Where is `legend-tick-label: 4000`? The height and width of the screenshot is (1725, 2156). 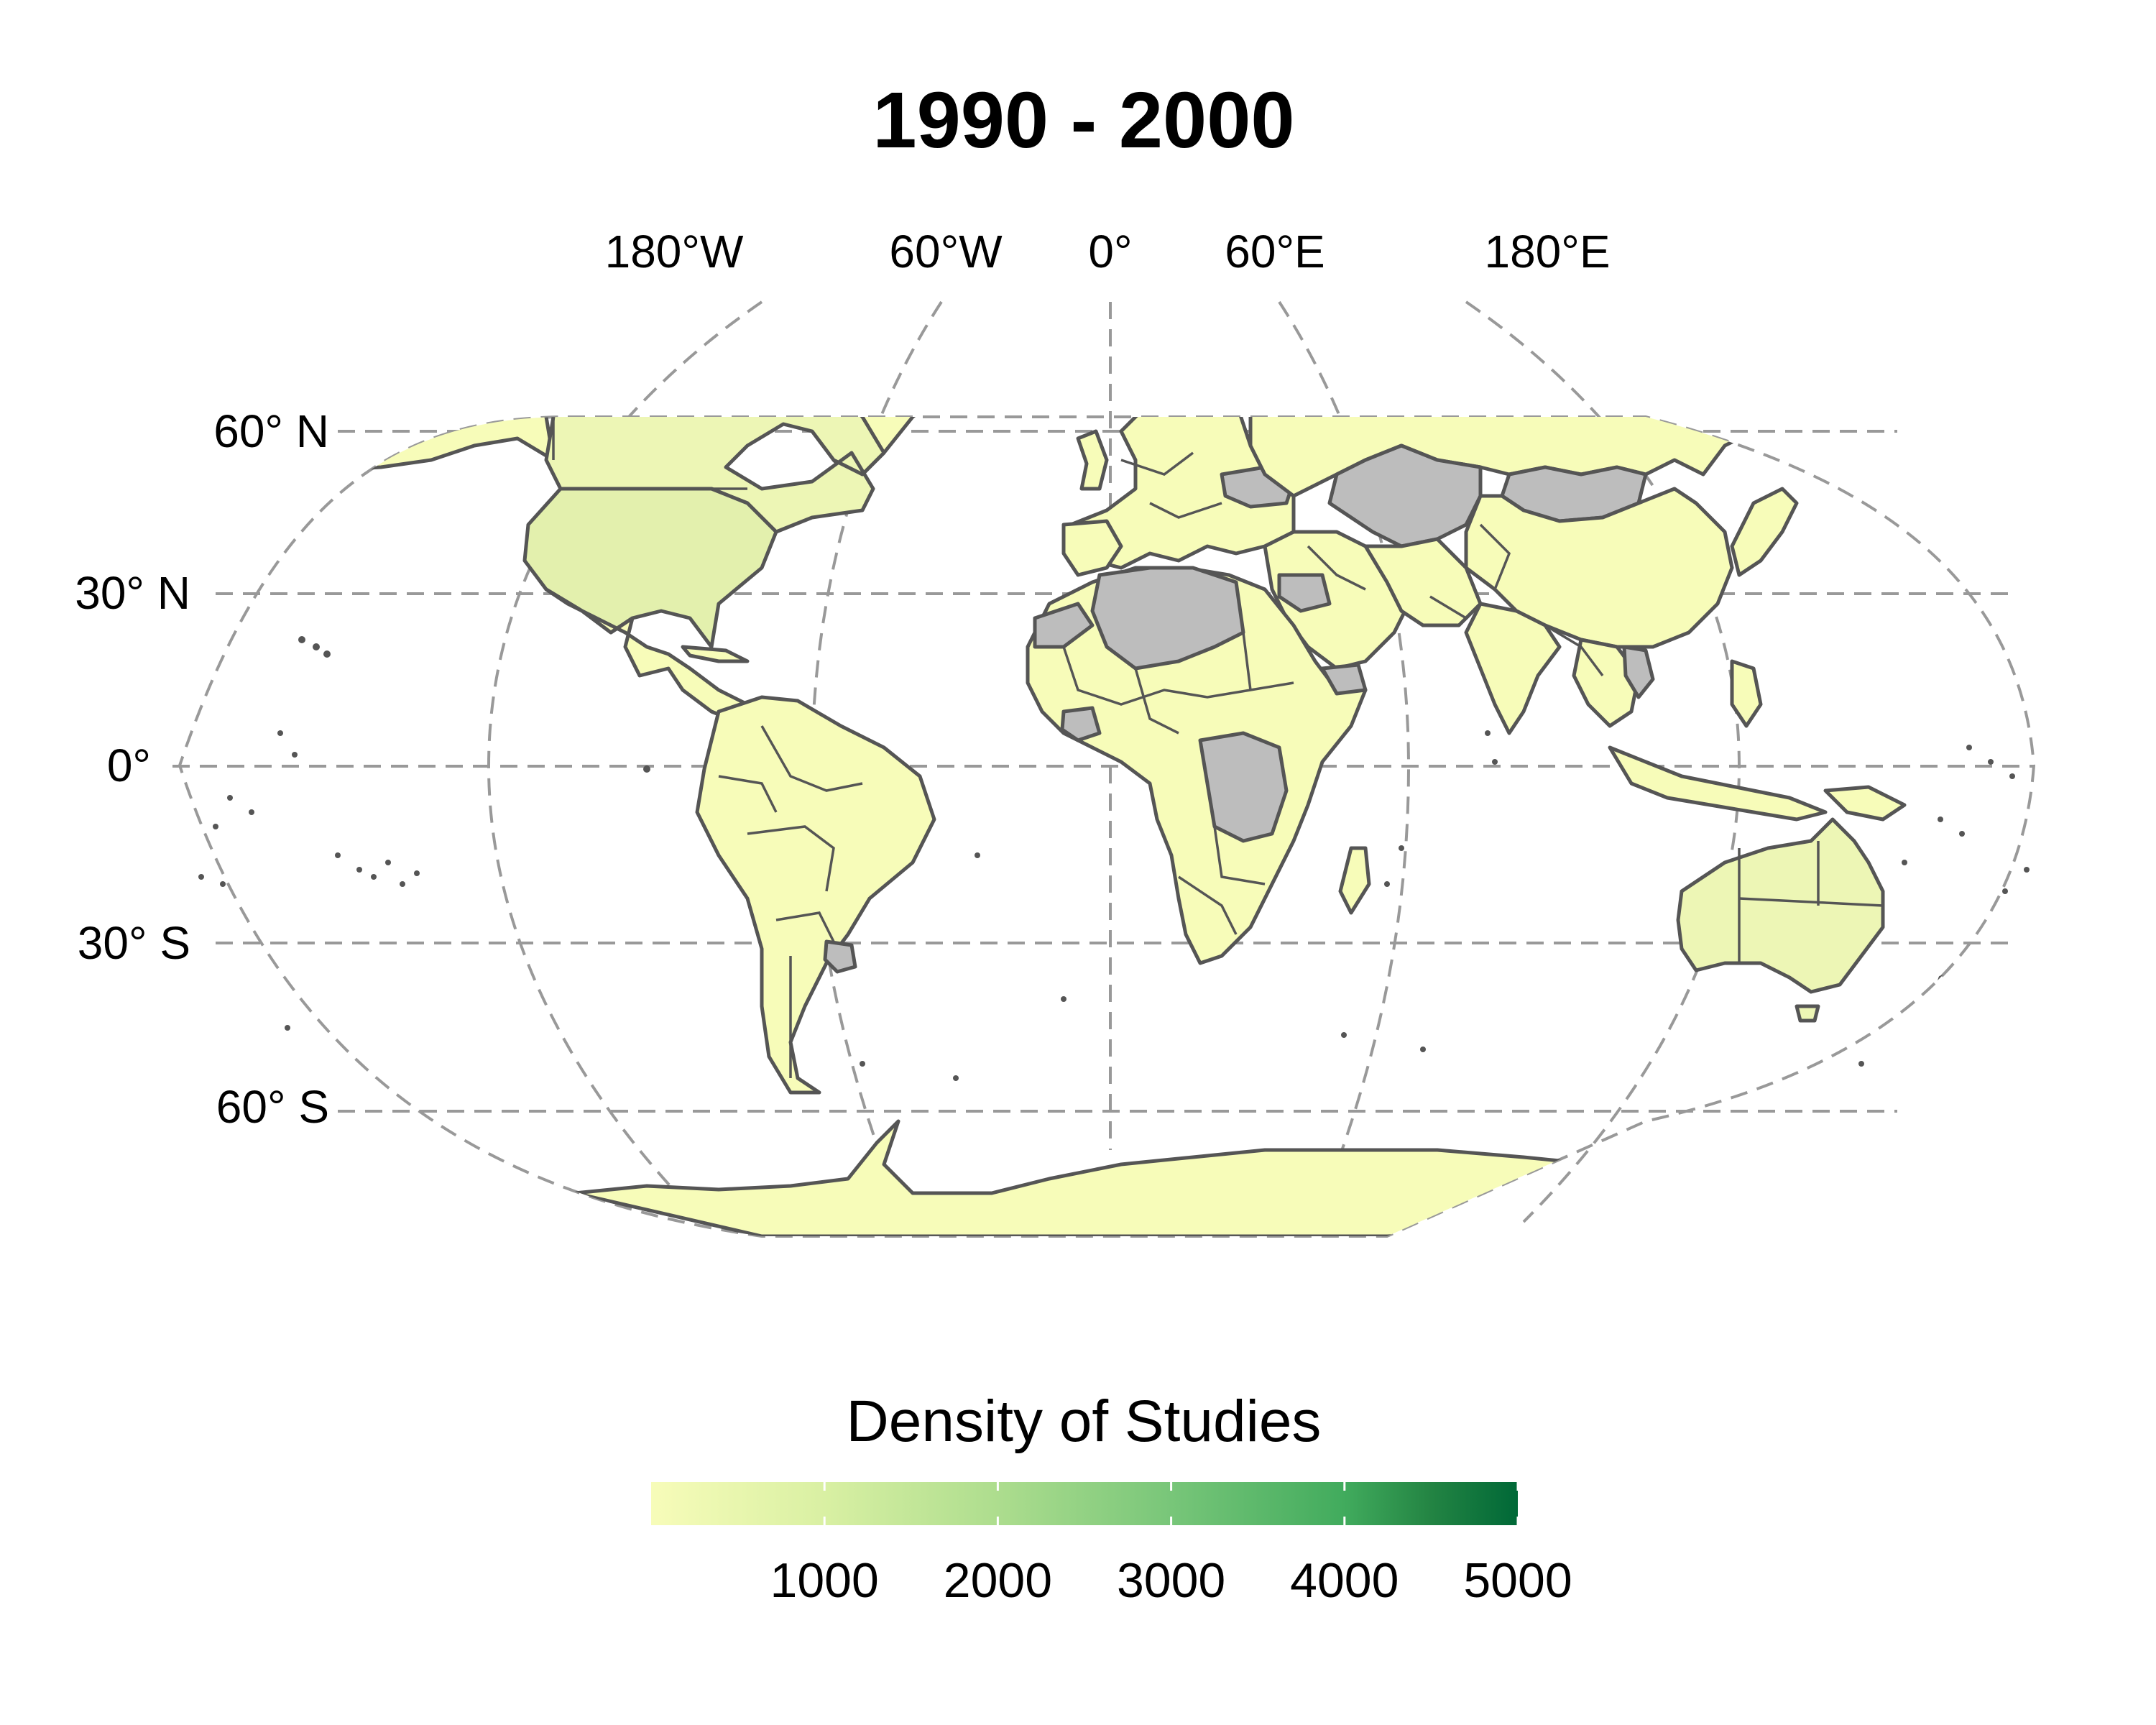 legend-tick-label: 4000 is located at coordinates (1344, 1580).